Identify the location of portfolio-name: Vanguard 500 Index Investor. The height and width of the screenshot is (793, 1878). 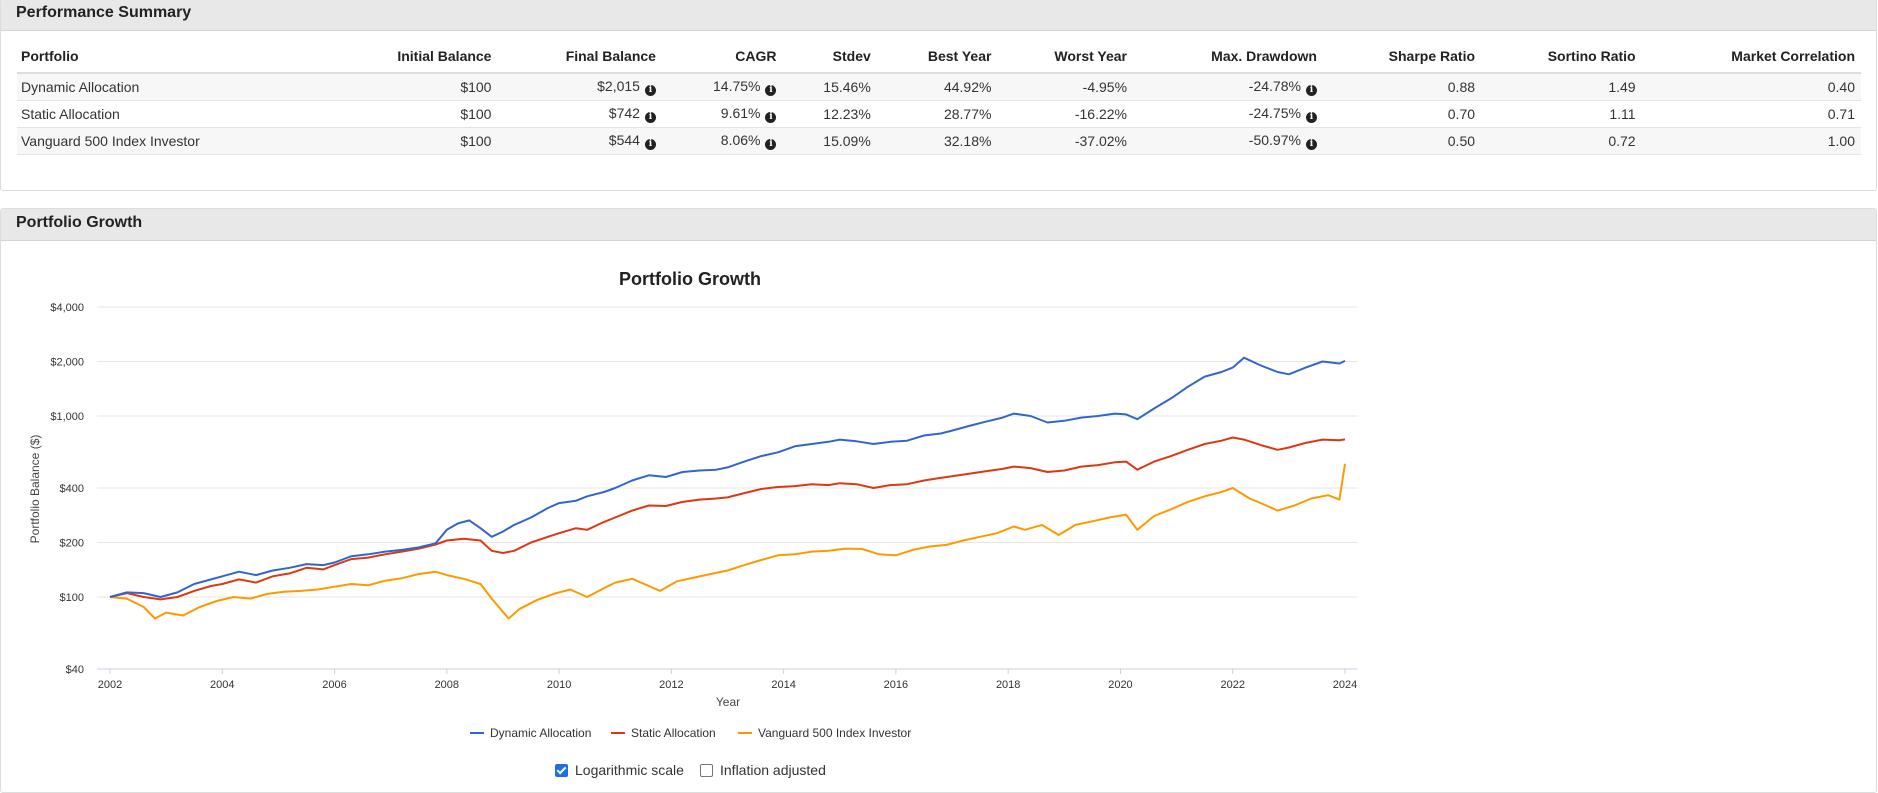
(172, 141).